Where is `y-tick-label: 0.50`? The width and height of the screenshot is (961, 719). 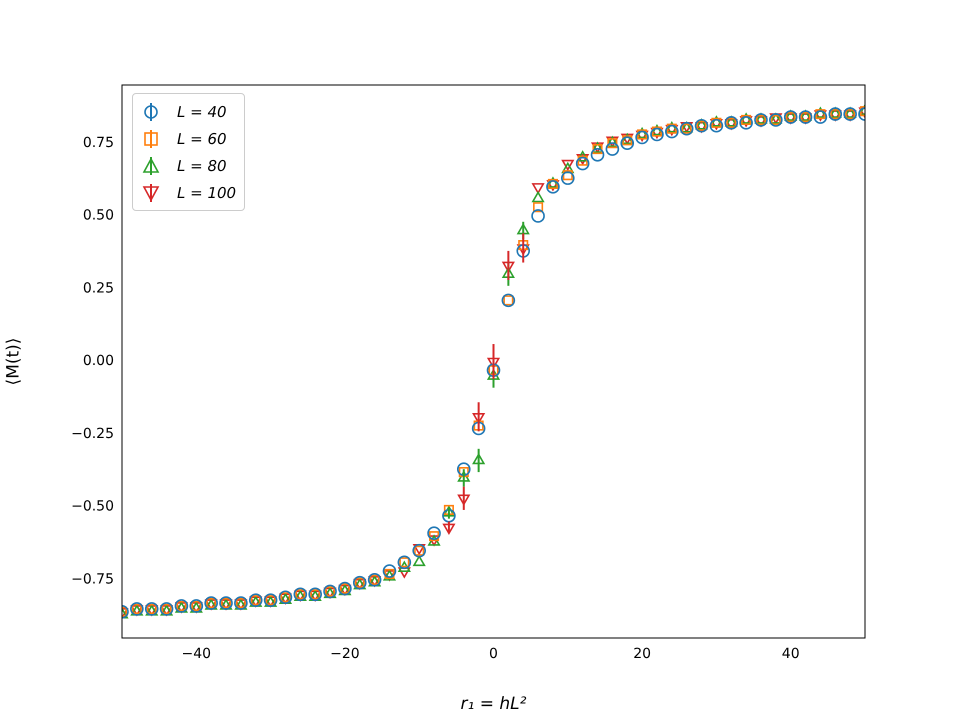 y-tick-label: 0.50 is located at coordinates (98, 216).